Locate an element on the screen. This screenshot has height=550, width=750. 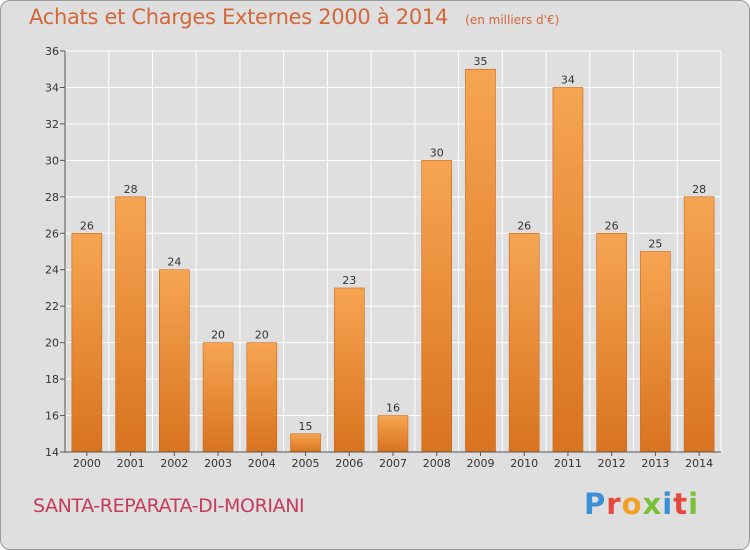
bar-2002 is located at coordinates (174, 361).